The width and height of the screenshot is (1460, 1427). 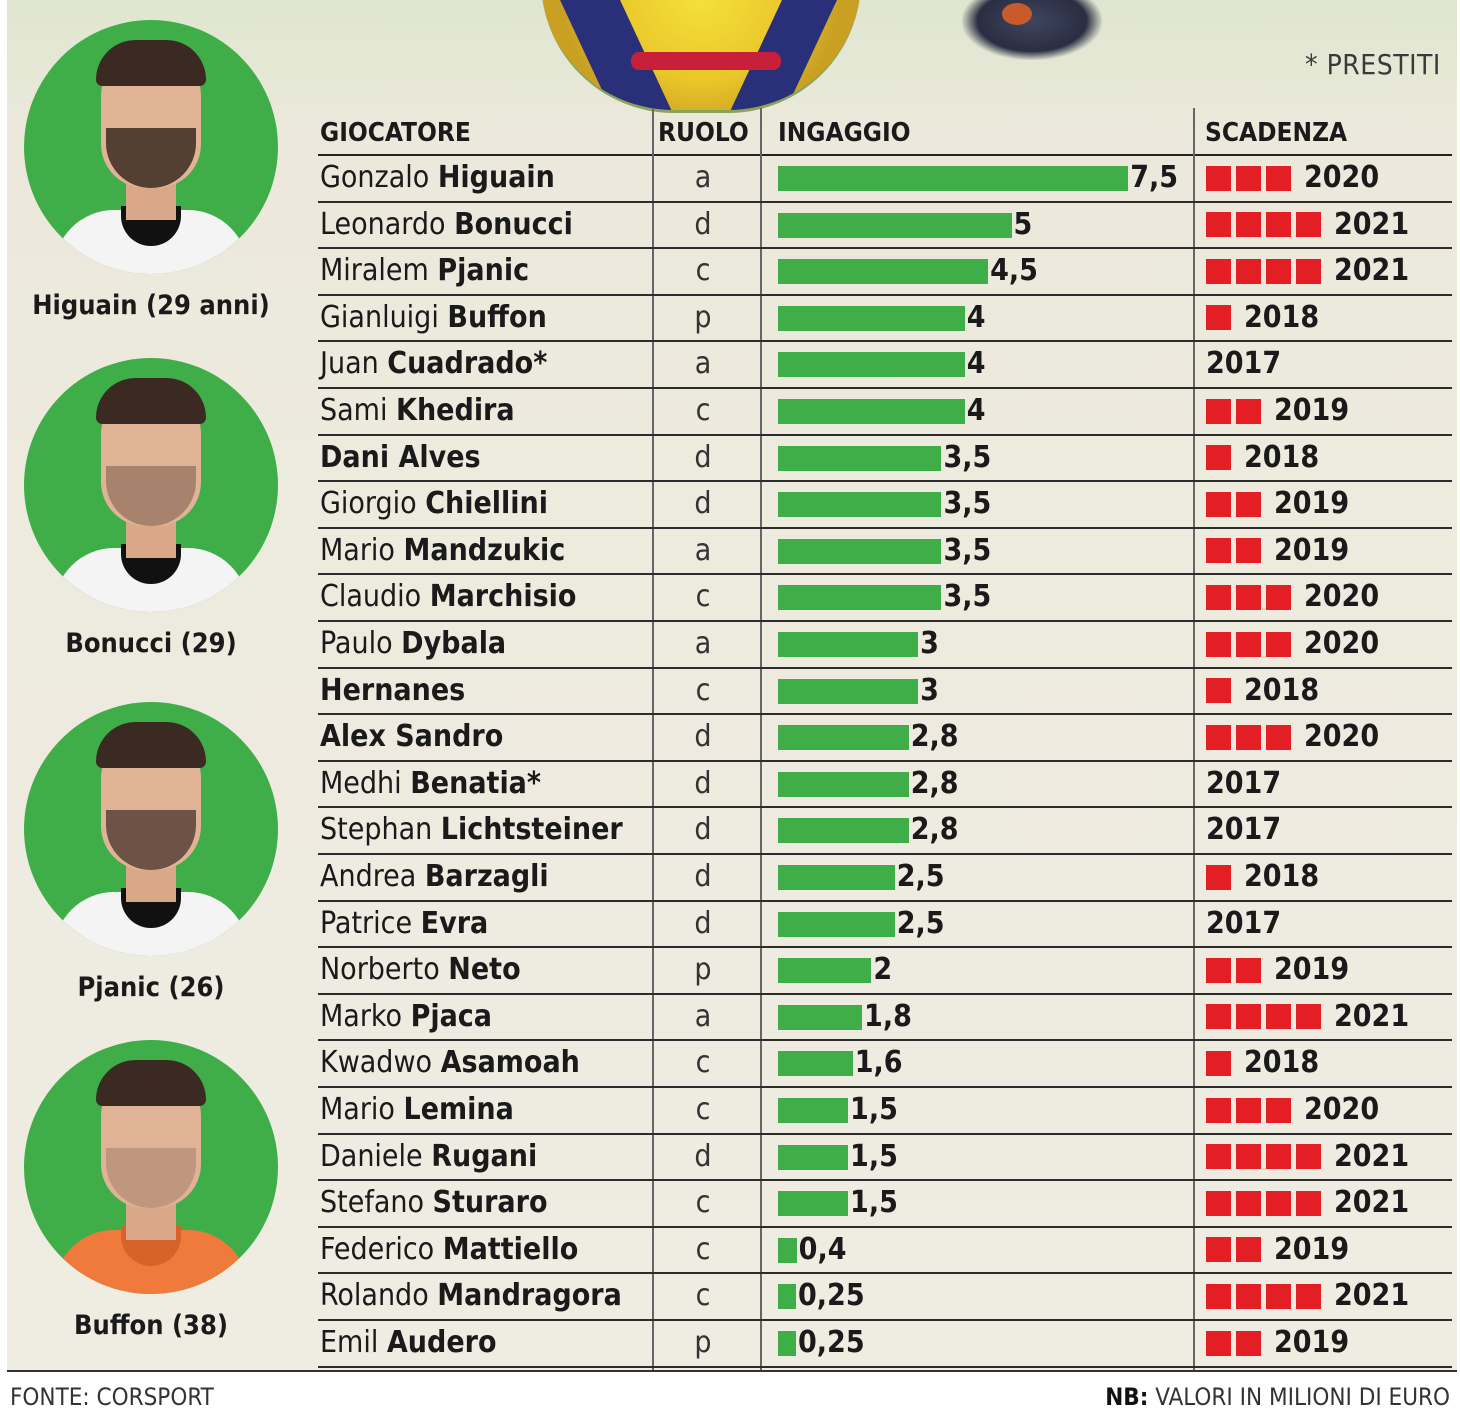 What do you see at coordinates (878, 1063) in the screenshot?
I see `salary-value-label: 1,6` at bounding box center [878, 1063].